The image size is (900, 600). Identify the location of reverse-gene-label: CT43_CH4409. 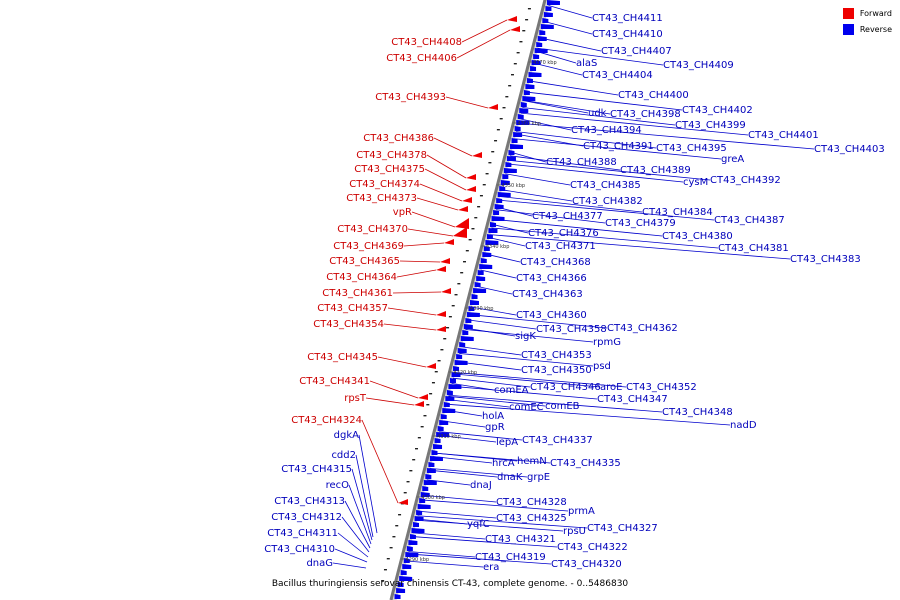
(698, 65).